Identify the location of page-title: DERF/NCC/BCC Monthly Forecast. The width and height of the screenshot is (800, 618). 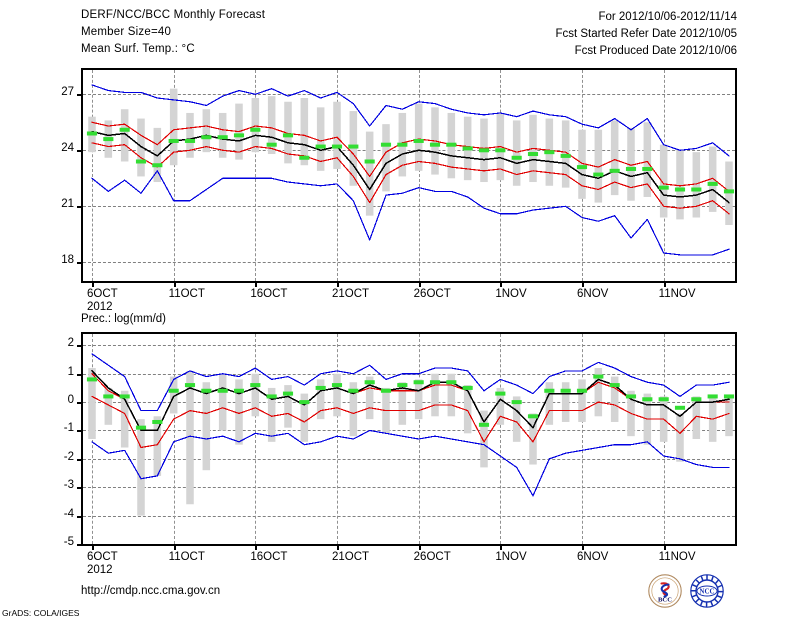
(173, 15).